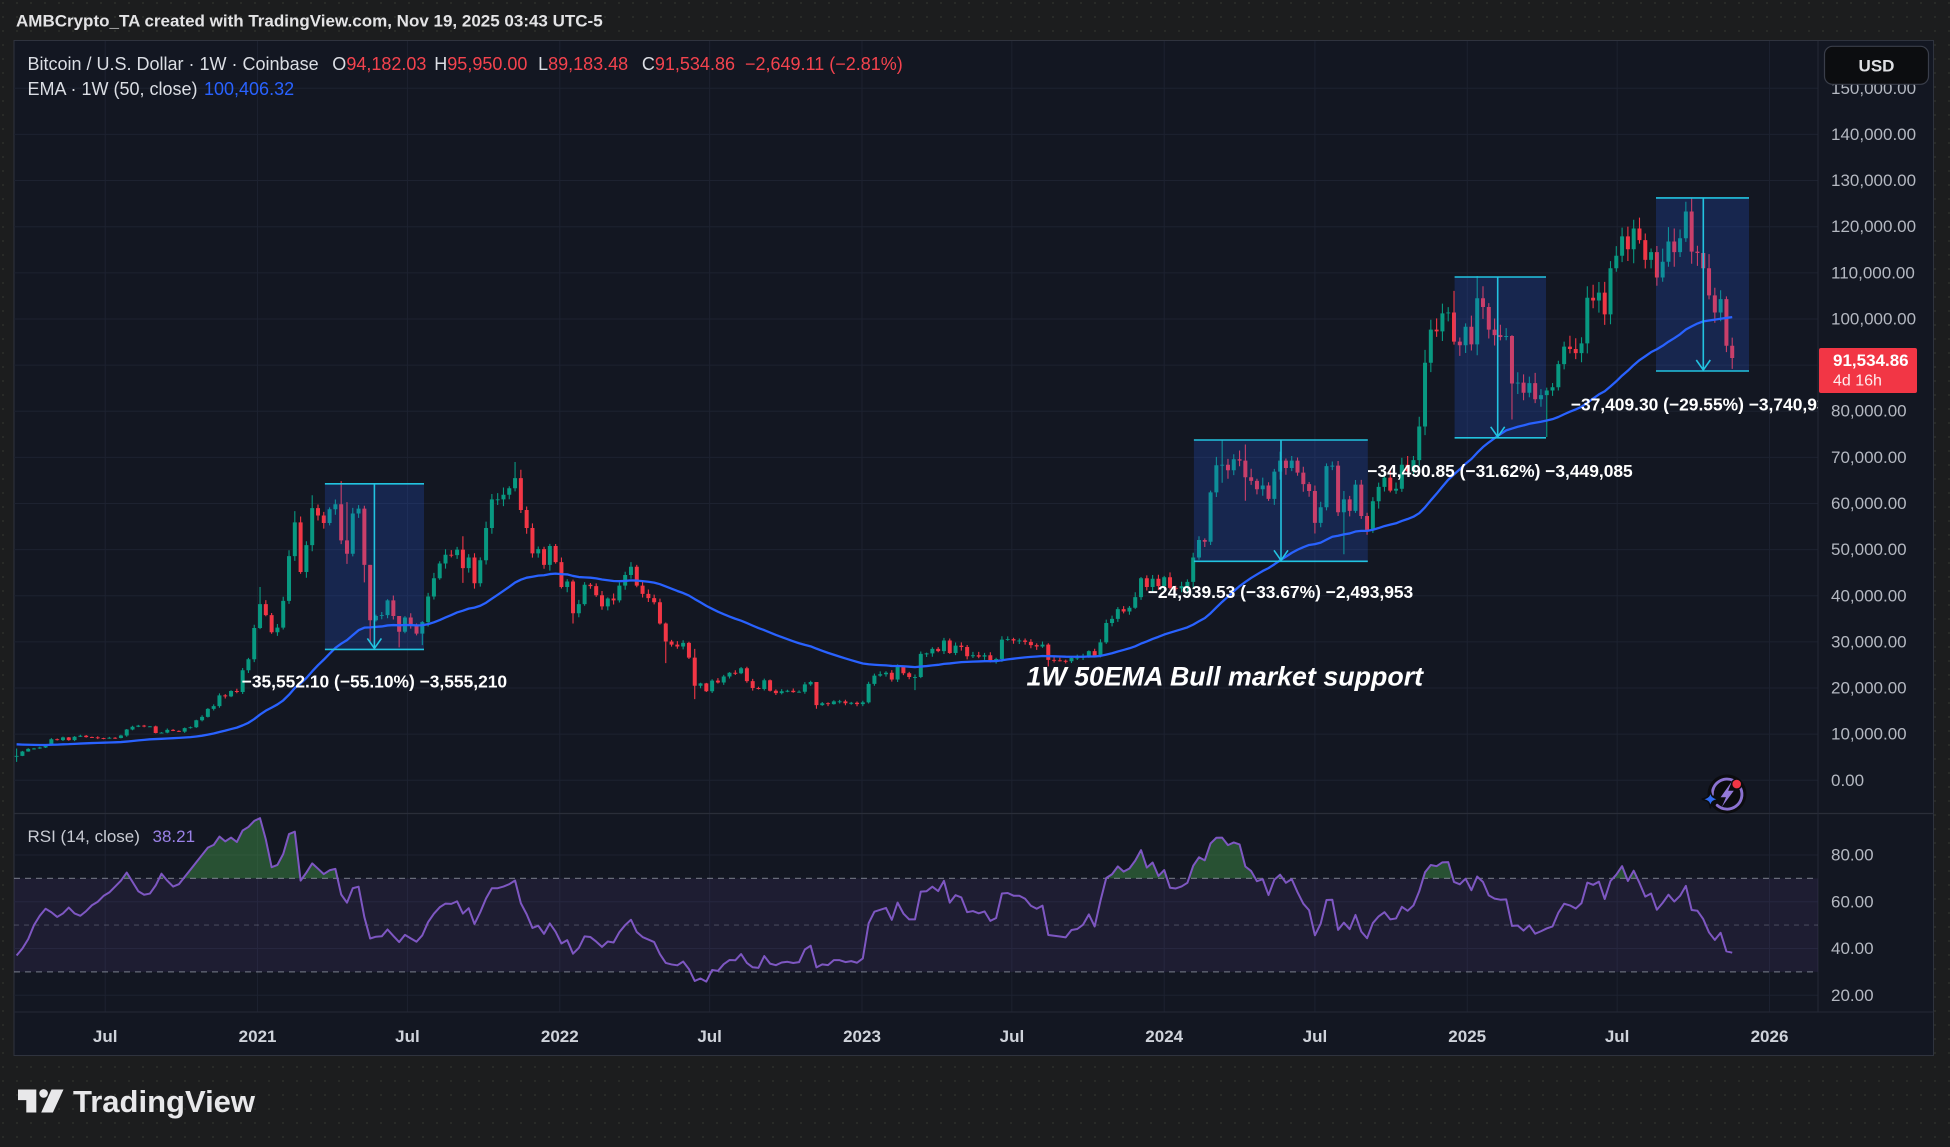 Image resolution: width=1950 pixels, height=1147 pixels. Describe the element at coordinates (1873, 226) in the screenshot. I see `svg-text: 120,000.00` at that location.